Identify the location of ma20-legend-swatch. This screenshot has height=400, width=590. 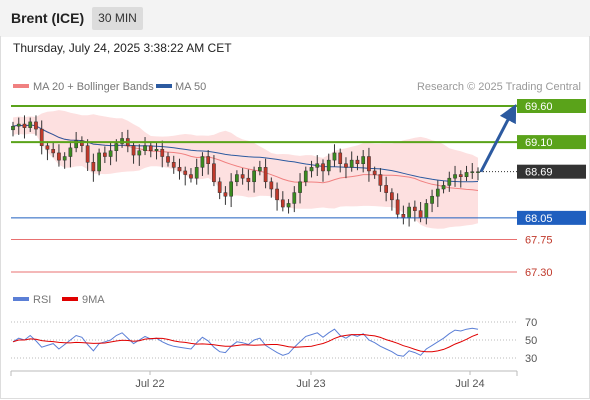
(21, 86).